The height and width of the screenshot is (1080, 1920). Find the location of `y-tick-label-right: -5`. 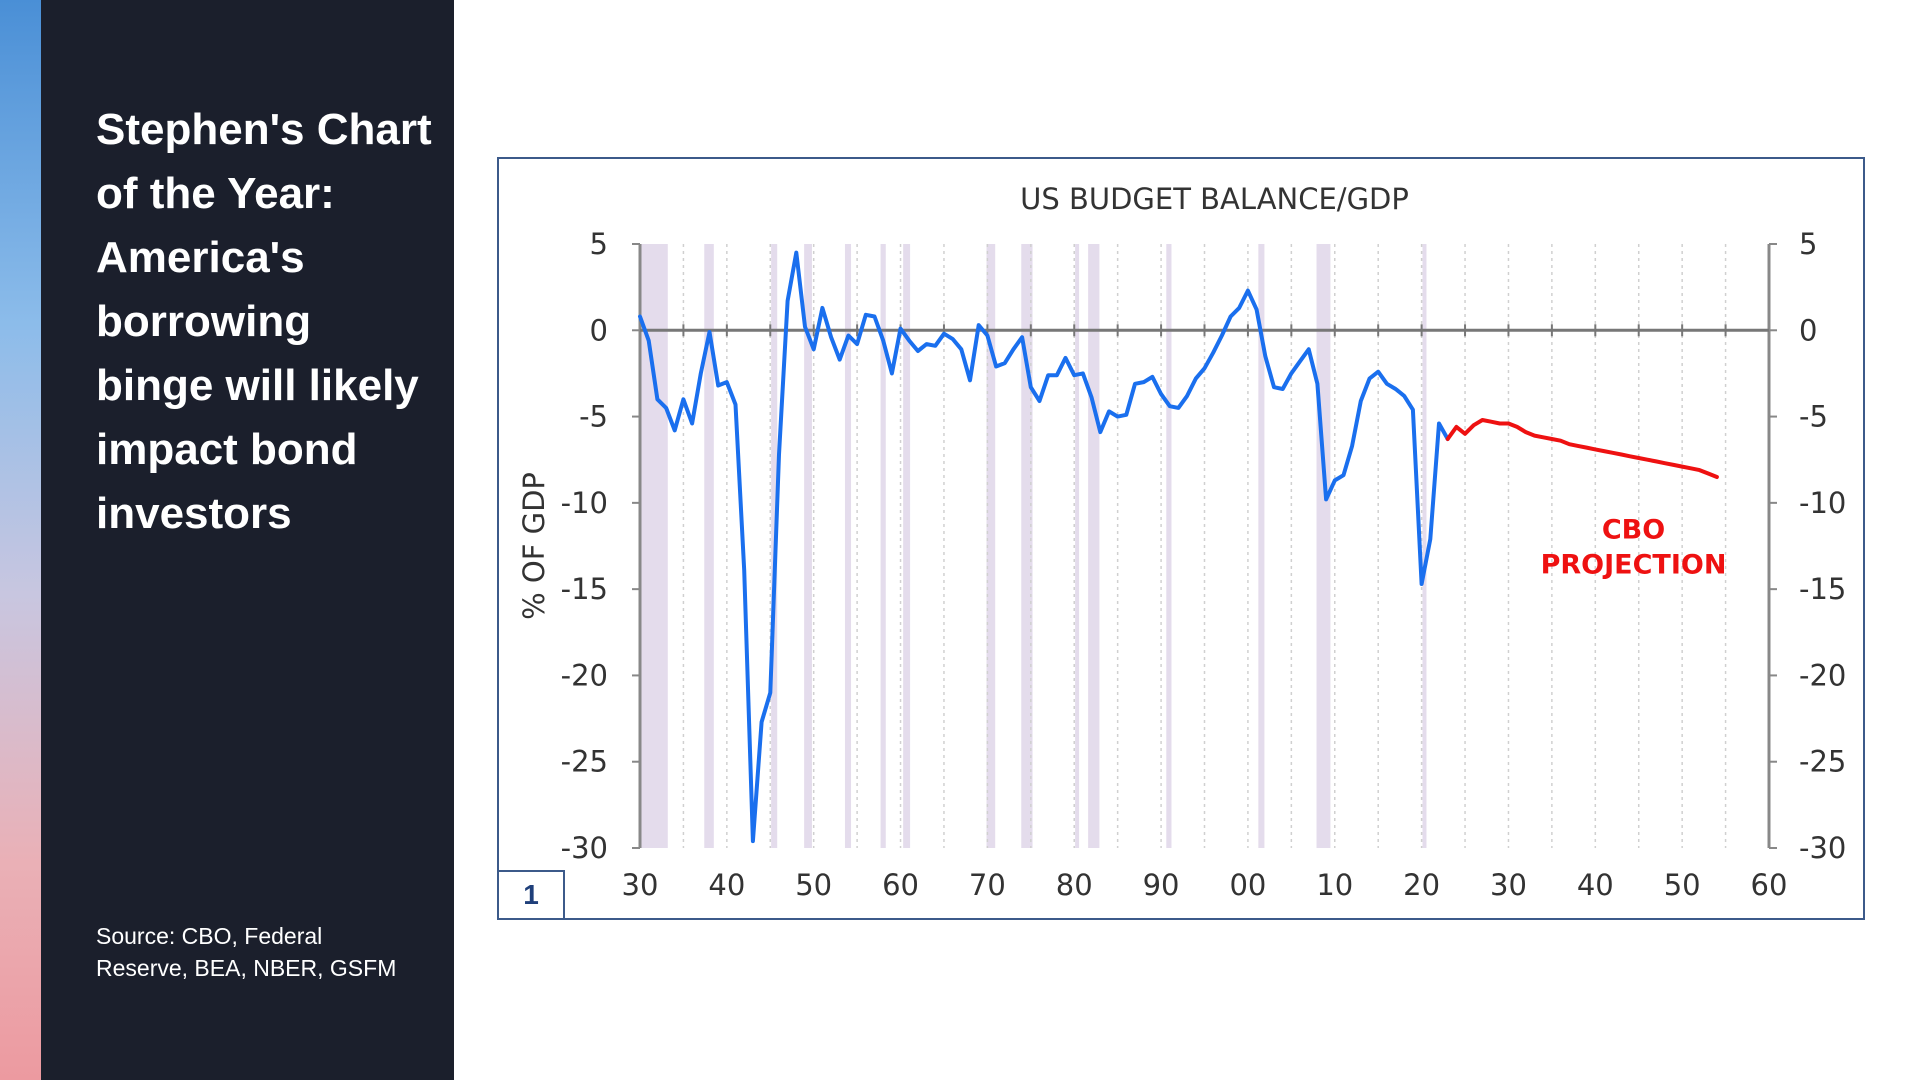

y-tick-label-right: -5 is located at coordinates (1813, 417).